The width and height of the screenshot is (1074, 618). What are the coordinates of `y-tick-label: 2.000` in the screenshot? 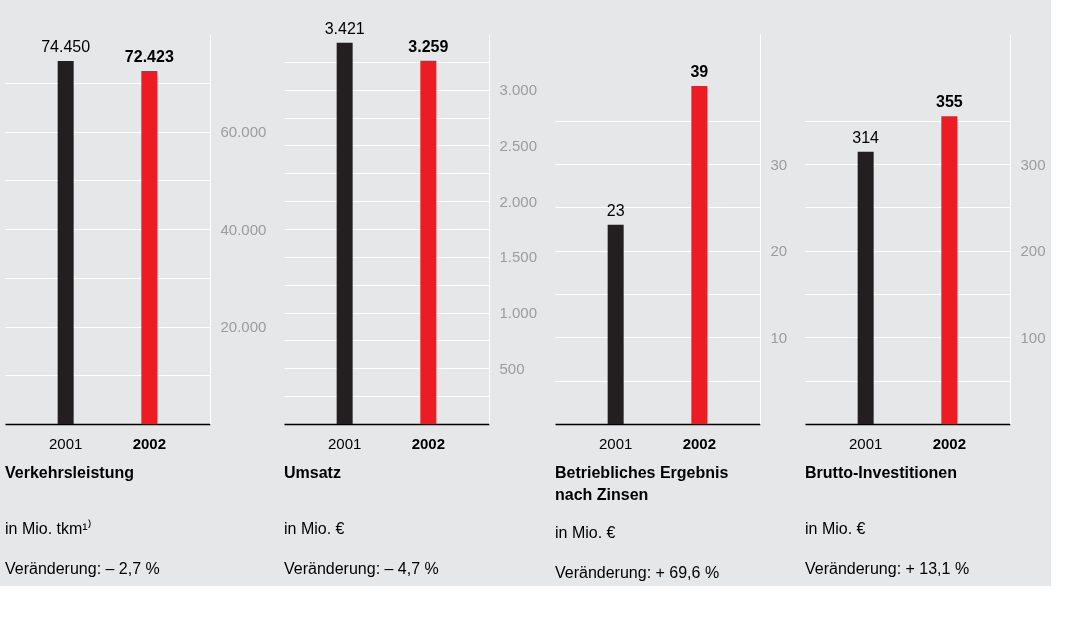 It's located at (518, 201).